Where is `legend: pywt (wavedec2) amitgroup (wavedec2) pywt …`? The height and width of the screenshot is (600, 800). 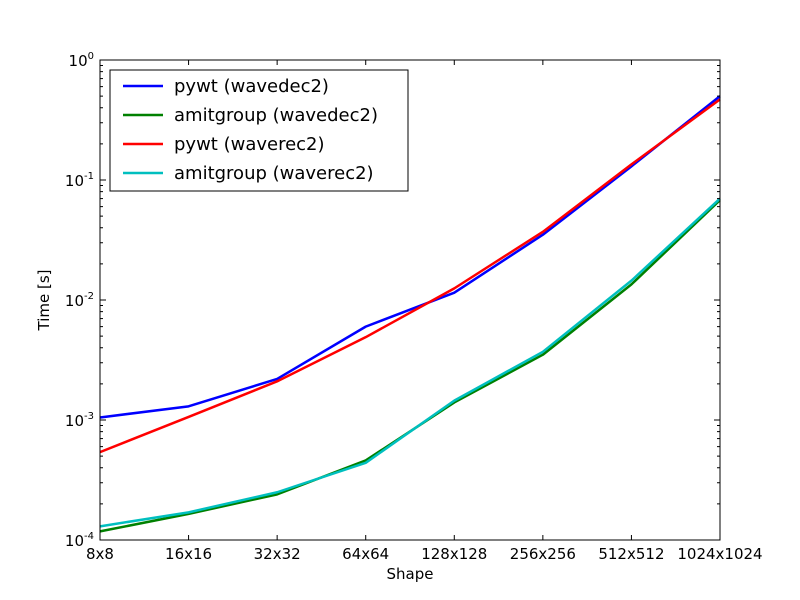
legend: pywt (wavedec2) amitgroup (wavedec2) pywt … is located at coordinates (259, 130).